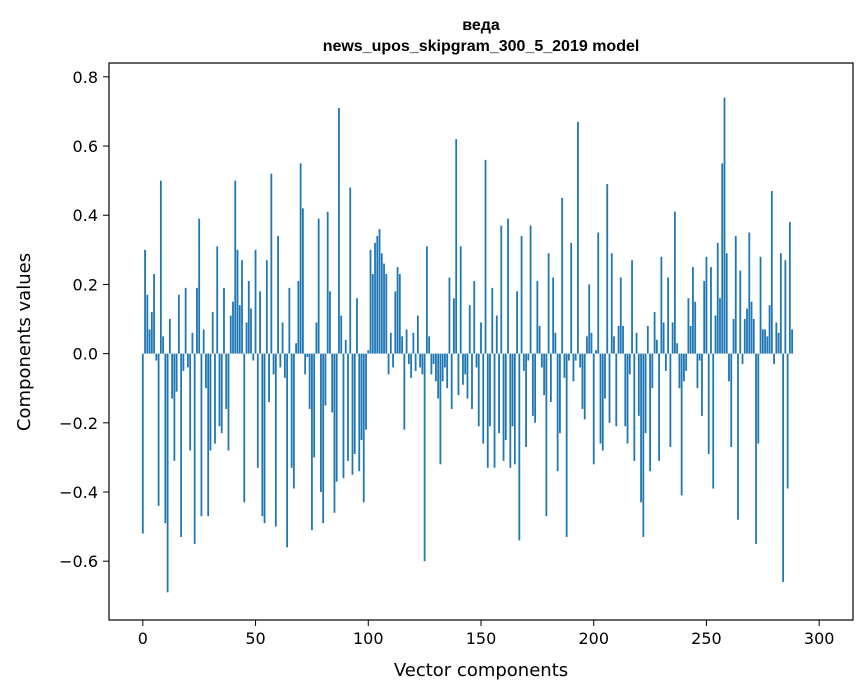 This screenshot has height=696, width=867. I want to click on y-tick-label: 0.0, so click(85, 354).